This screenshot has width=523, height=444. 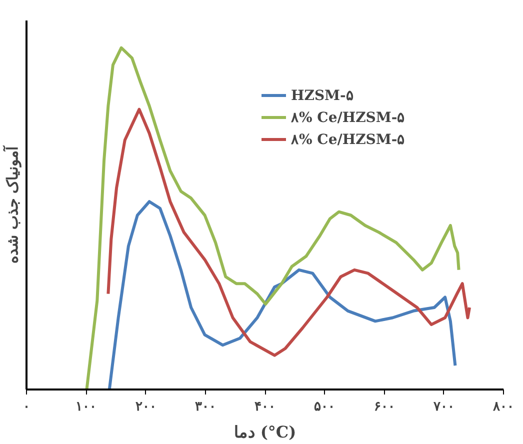 I want to click on x-tick-label: ۱۰۰, so click(x=86, y=407).